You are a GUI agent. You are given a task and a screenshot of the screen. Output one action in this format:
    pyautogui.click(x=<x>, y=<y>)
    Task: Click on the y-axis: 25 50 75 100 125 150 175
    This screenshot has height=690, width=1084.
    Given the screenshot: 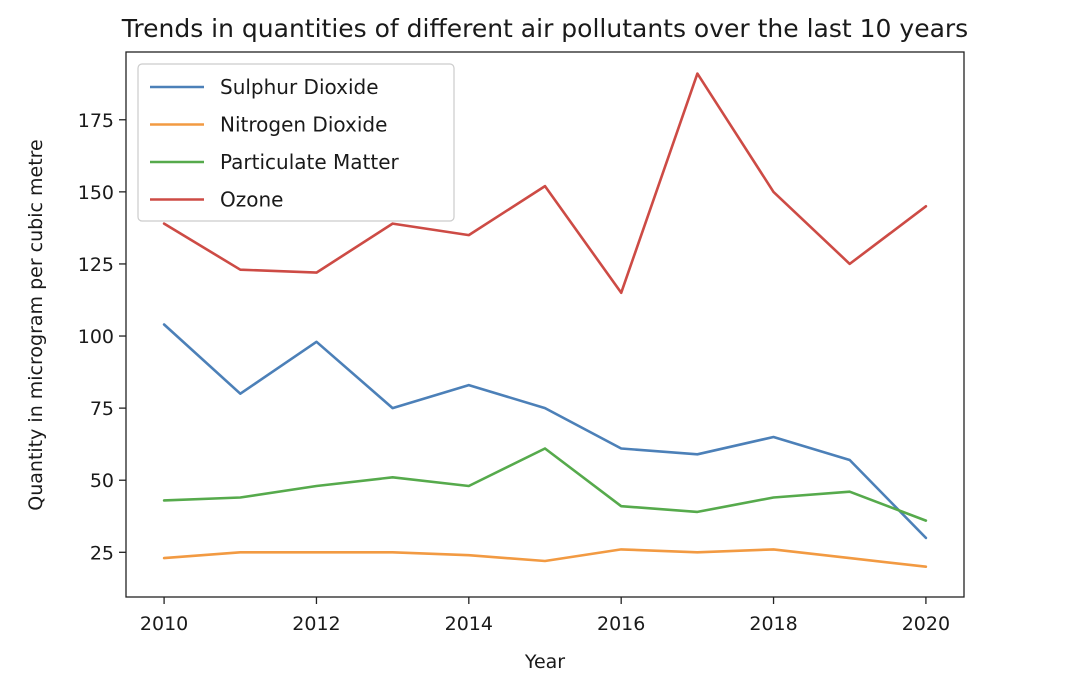 What is the action you would take?
    pyautogui.click(x=102, y=337)
    